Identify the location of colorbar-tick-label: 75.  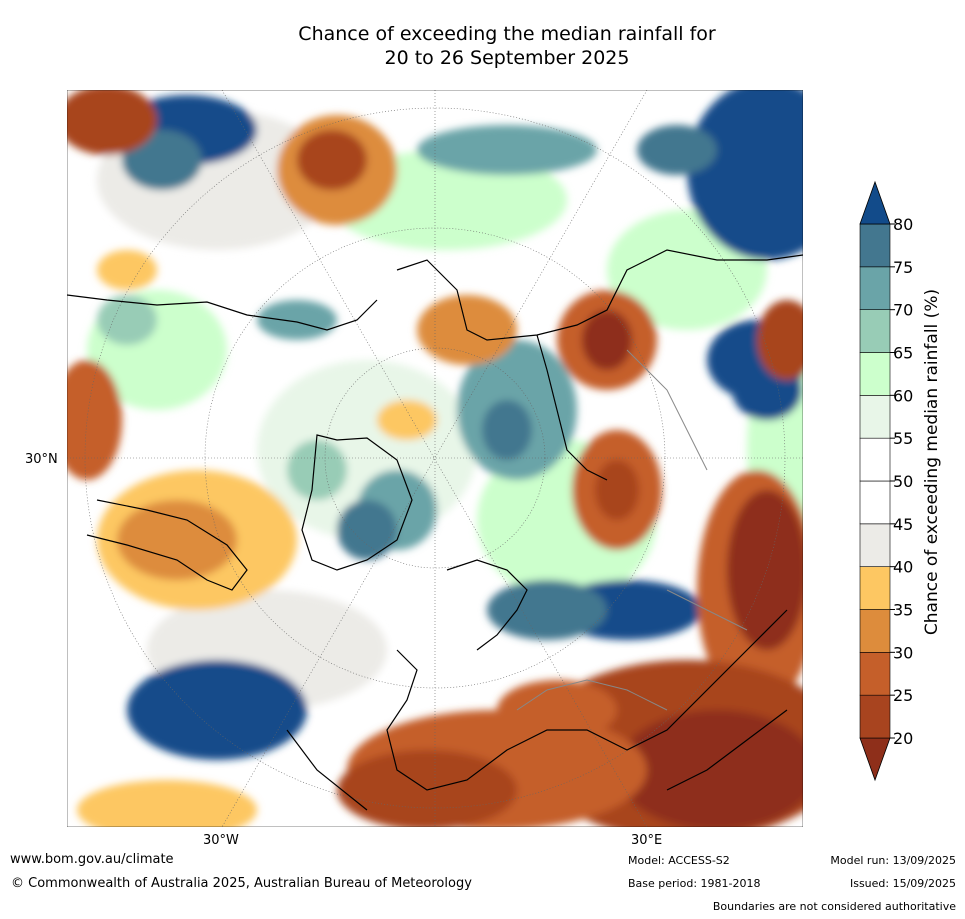
(903, 267).